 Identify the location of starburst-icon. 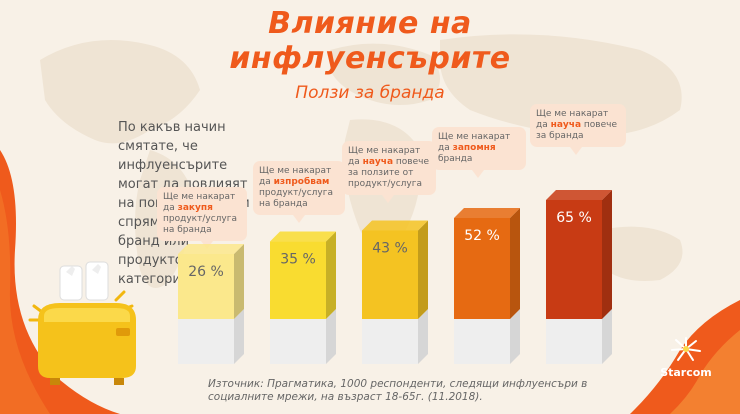
(686, 349).